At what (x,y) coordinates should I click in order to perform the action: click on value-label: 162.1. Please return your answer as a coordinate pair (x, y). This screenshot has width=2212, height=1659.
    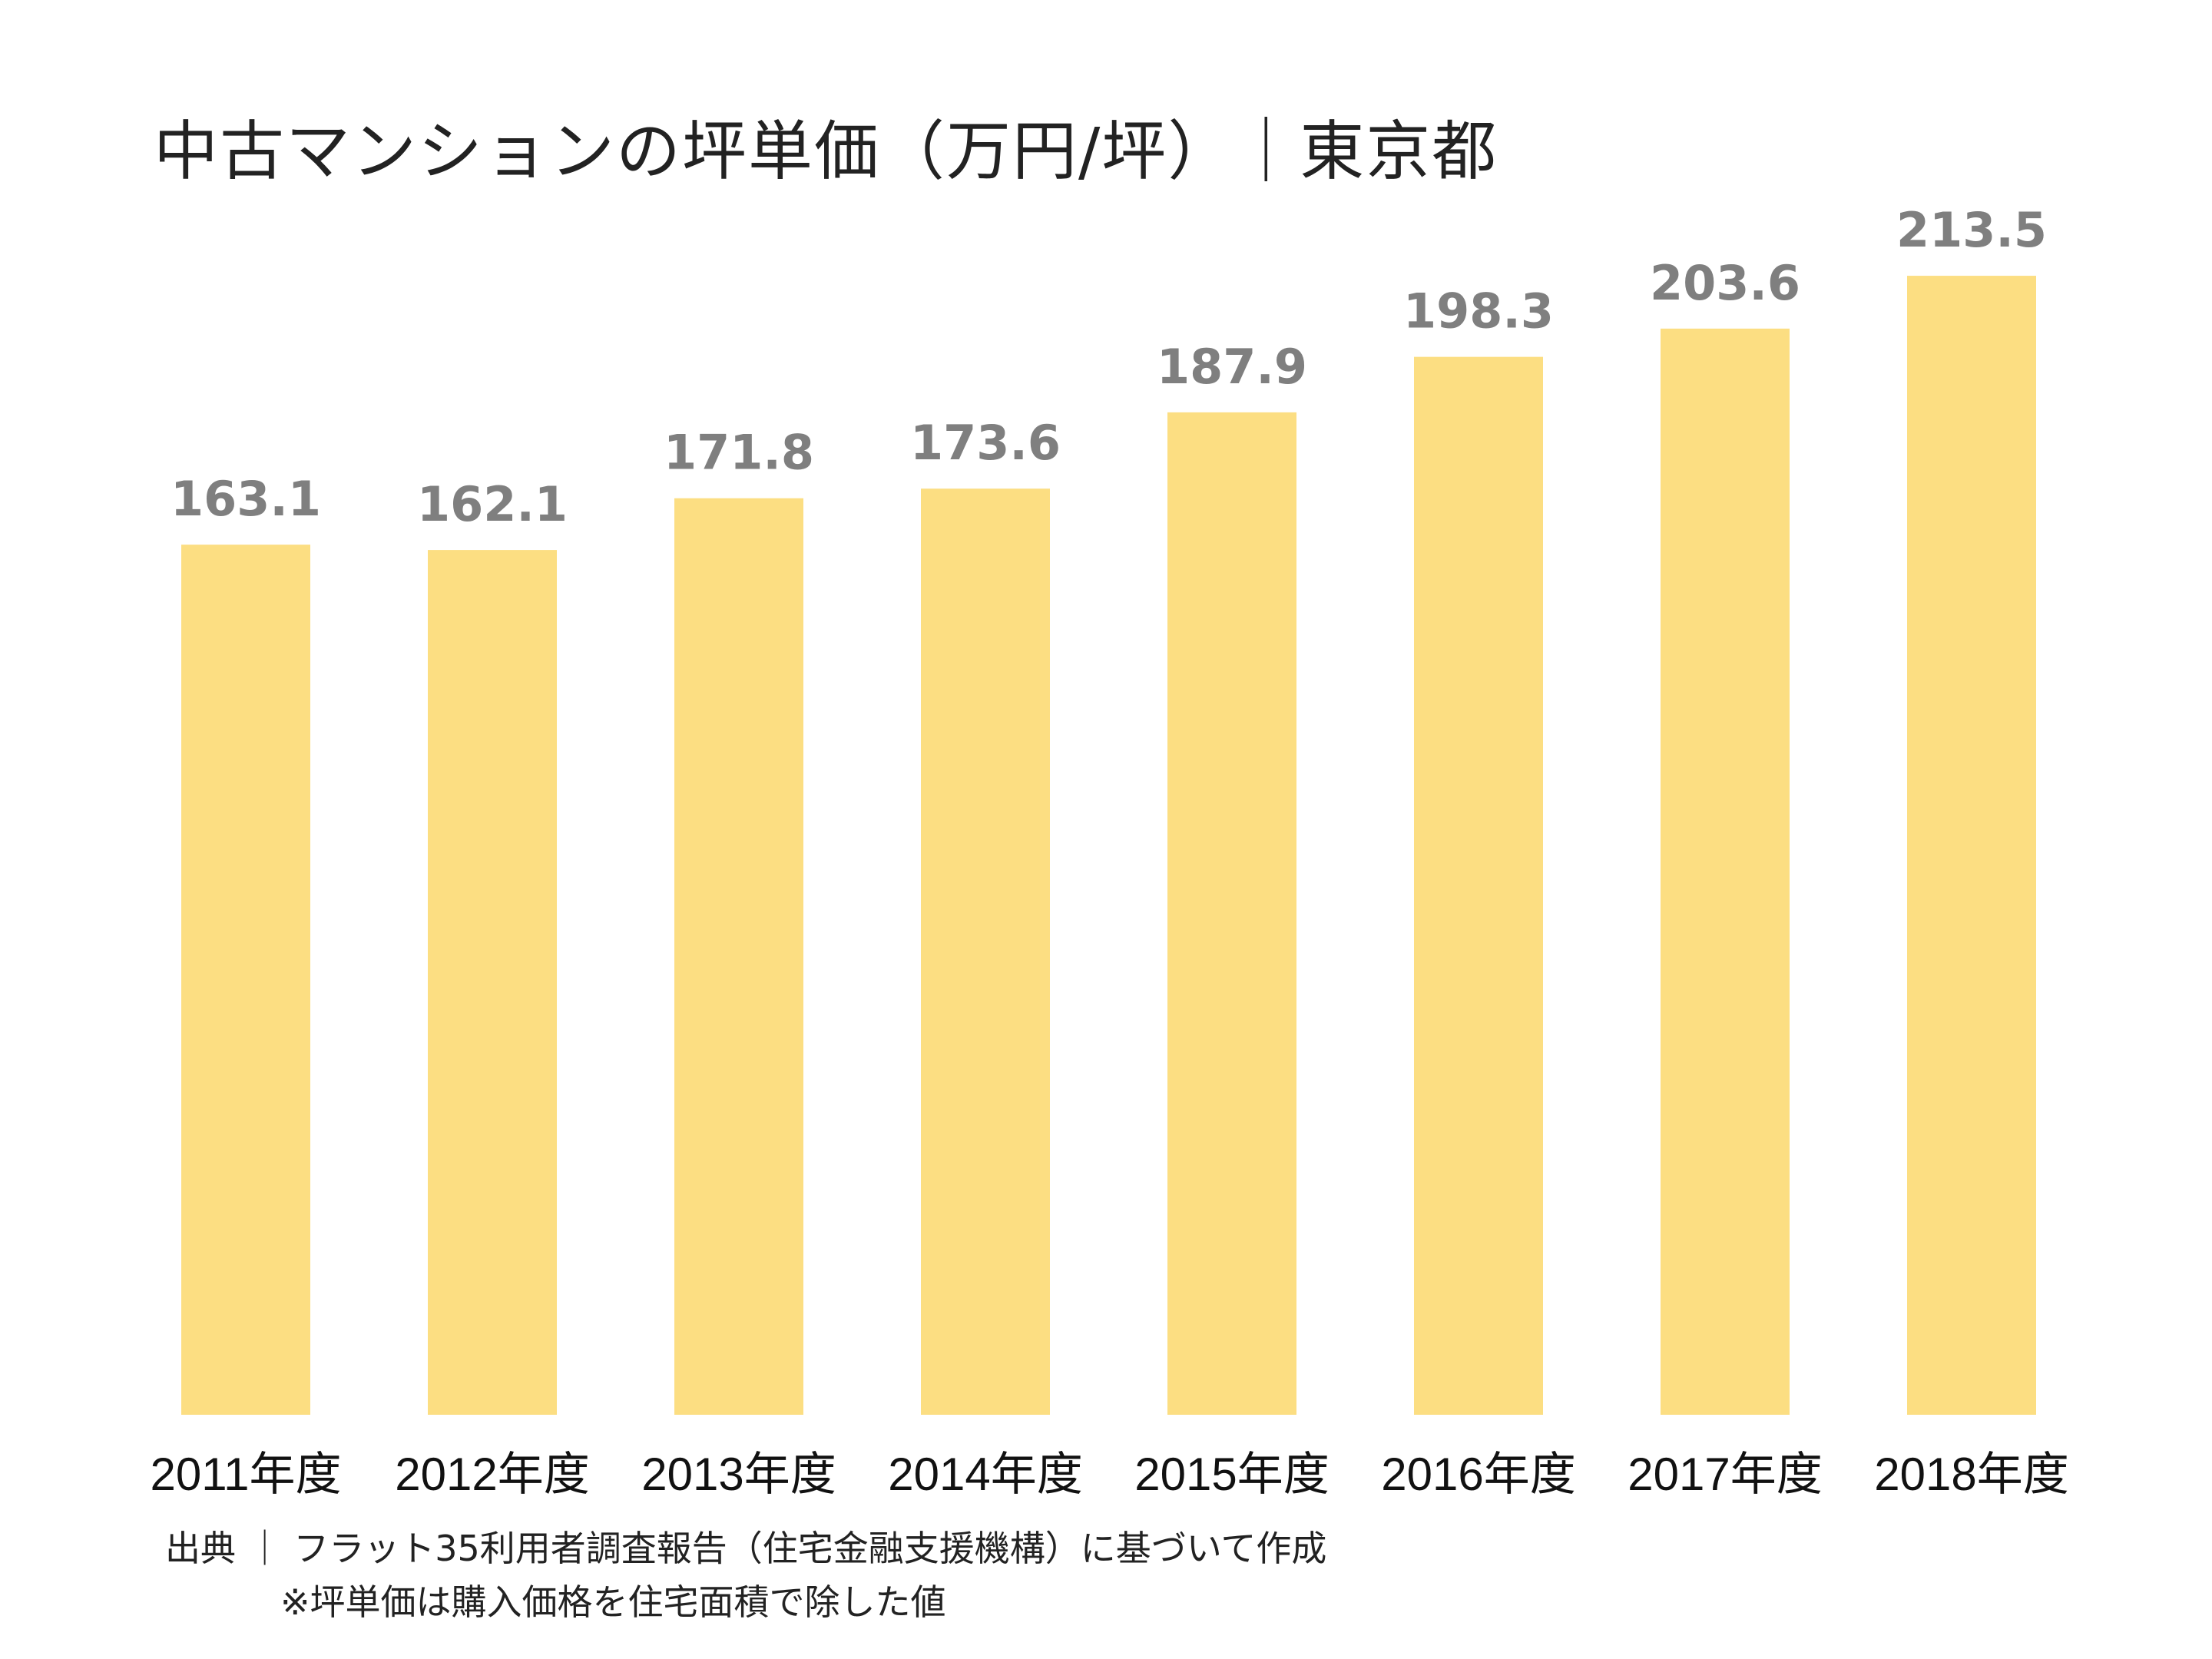
    Looking at the image, I should click on (493, 504).